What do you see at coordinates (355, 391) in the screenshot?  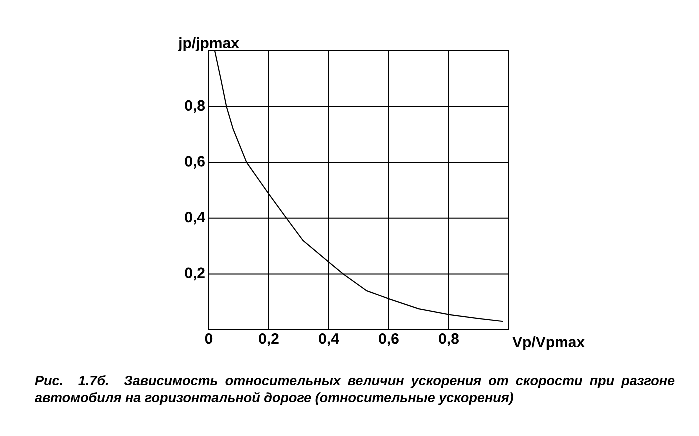 I see `text: Рис. 1.7б. Зависимость относительных величин ускорения от скорости при разгоне автомобиля на горизонтальной дороге (относительные ускорения)` at bounding box center [355, 391].